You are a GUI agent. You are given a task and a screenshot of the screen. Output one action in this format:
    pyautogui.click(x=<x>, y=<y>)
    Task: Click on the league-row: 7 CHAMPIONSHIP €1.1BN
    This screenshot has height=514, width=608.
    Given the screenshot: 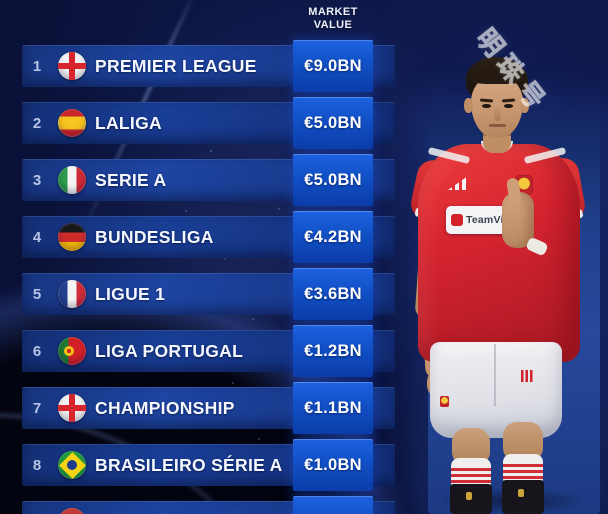 What is the action you would take?
    pyautogui.click(x=304, y=408)
    